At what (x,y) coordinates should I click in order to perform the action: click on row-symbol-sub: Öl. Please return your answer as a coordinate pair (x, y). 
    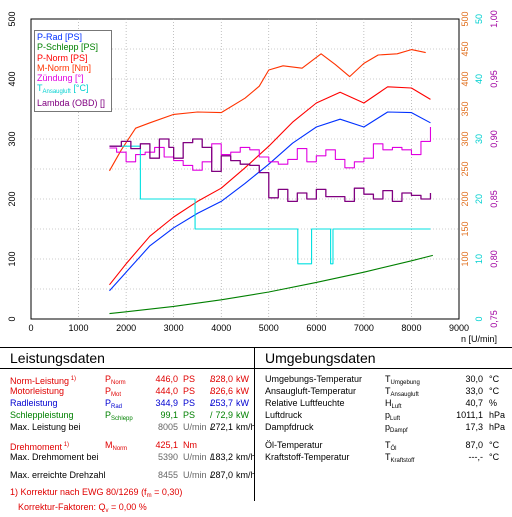
    Looking at the image, I should click on (393, 449).